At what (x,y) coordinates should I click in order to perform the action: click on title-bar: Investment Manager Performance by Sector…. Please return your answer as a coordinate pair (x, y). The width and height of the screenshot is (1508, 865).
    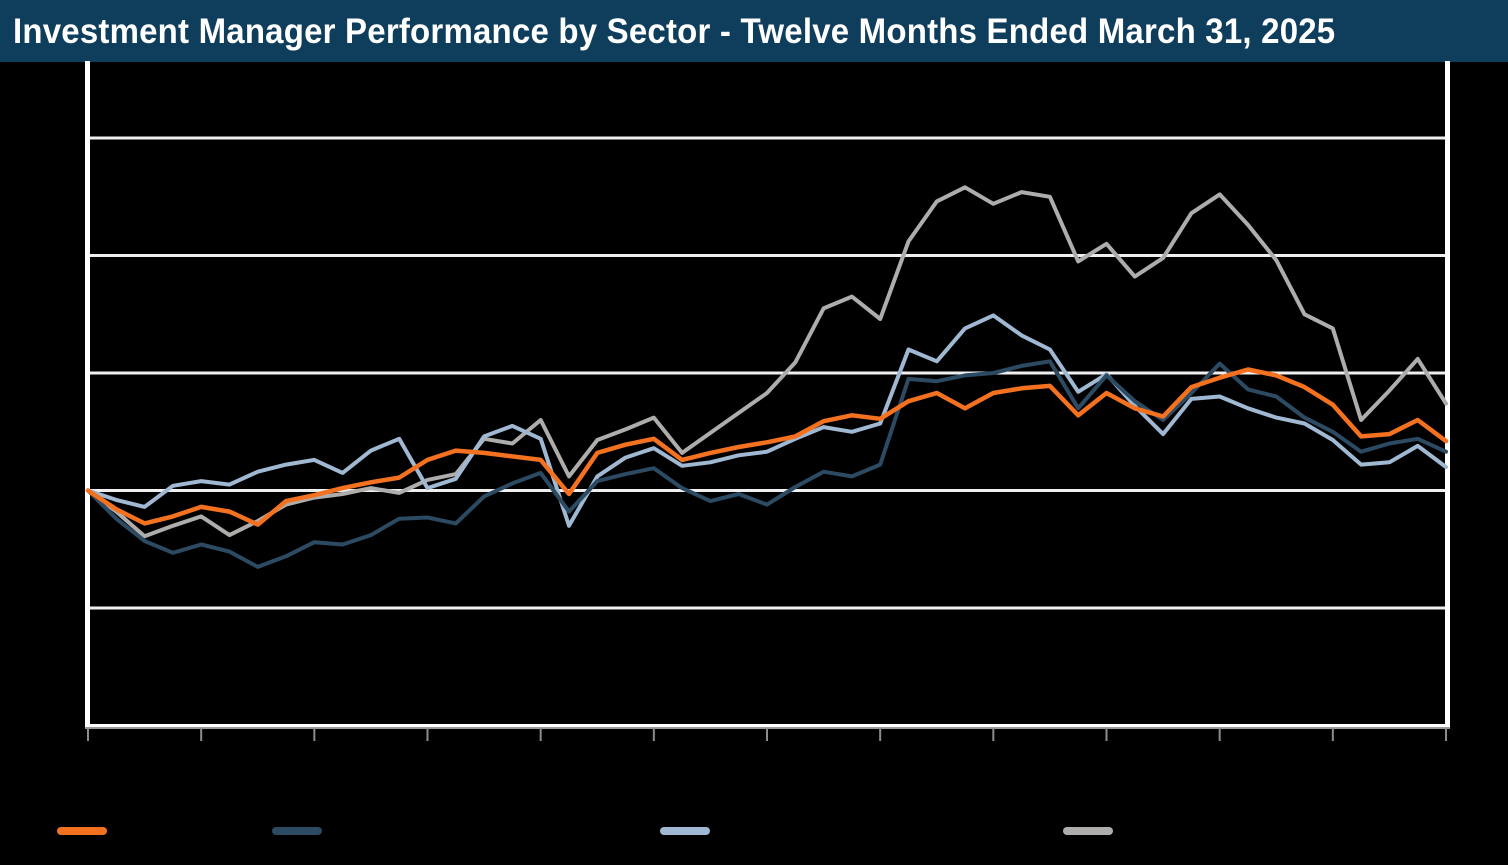
    Looking at the image, I should click on (754, 31).